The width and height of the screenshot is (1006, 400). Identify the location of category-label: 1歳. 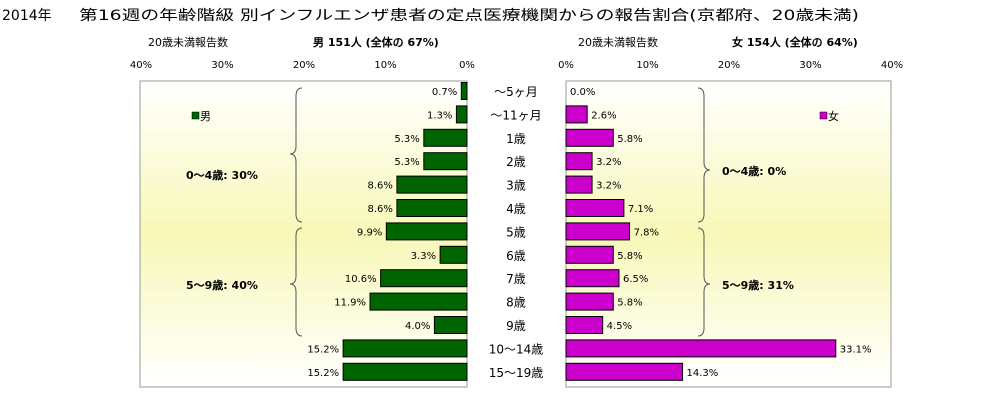
(516, 139).